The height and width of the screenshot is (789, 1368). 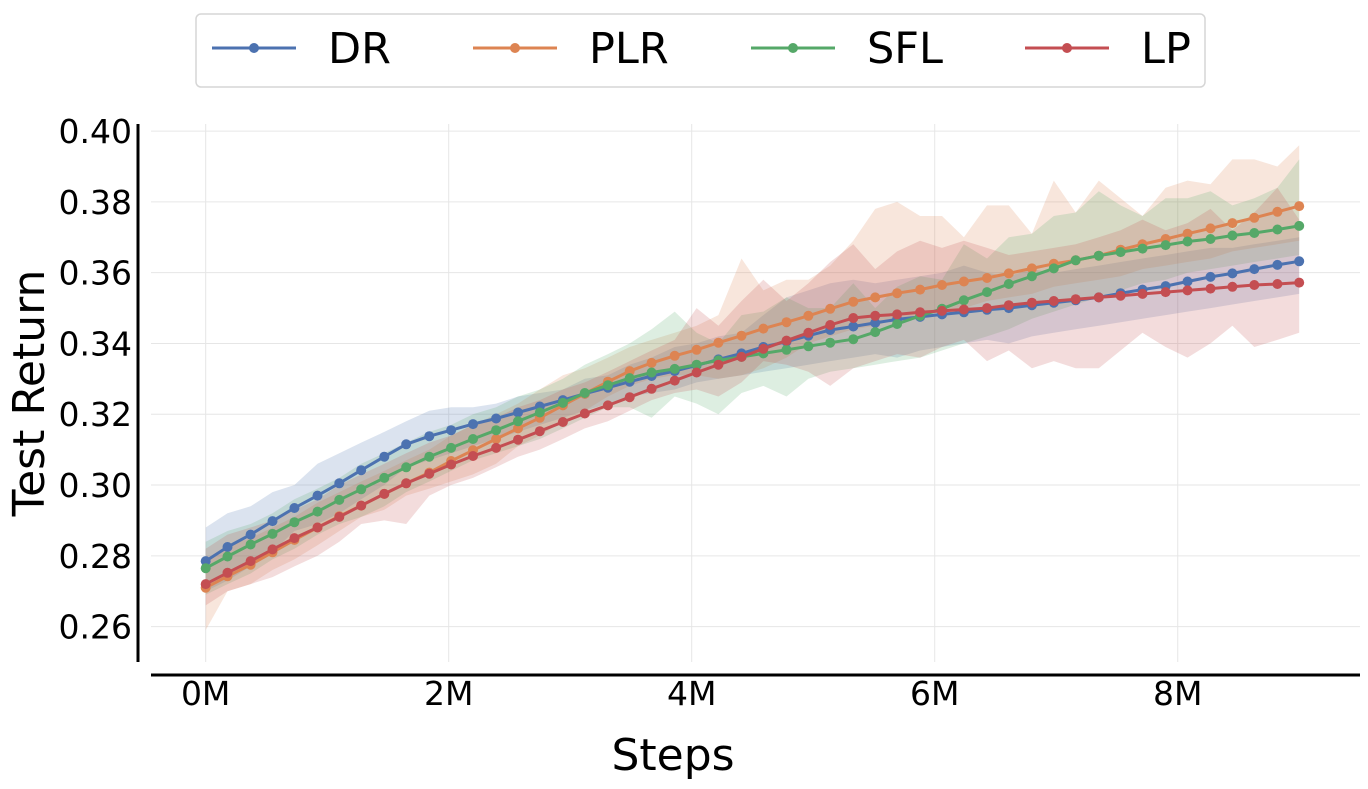 I want to click on x-axis-title: Steps, so click(x=672, y=755).